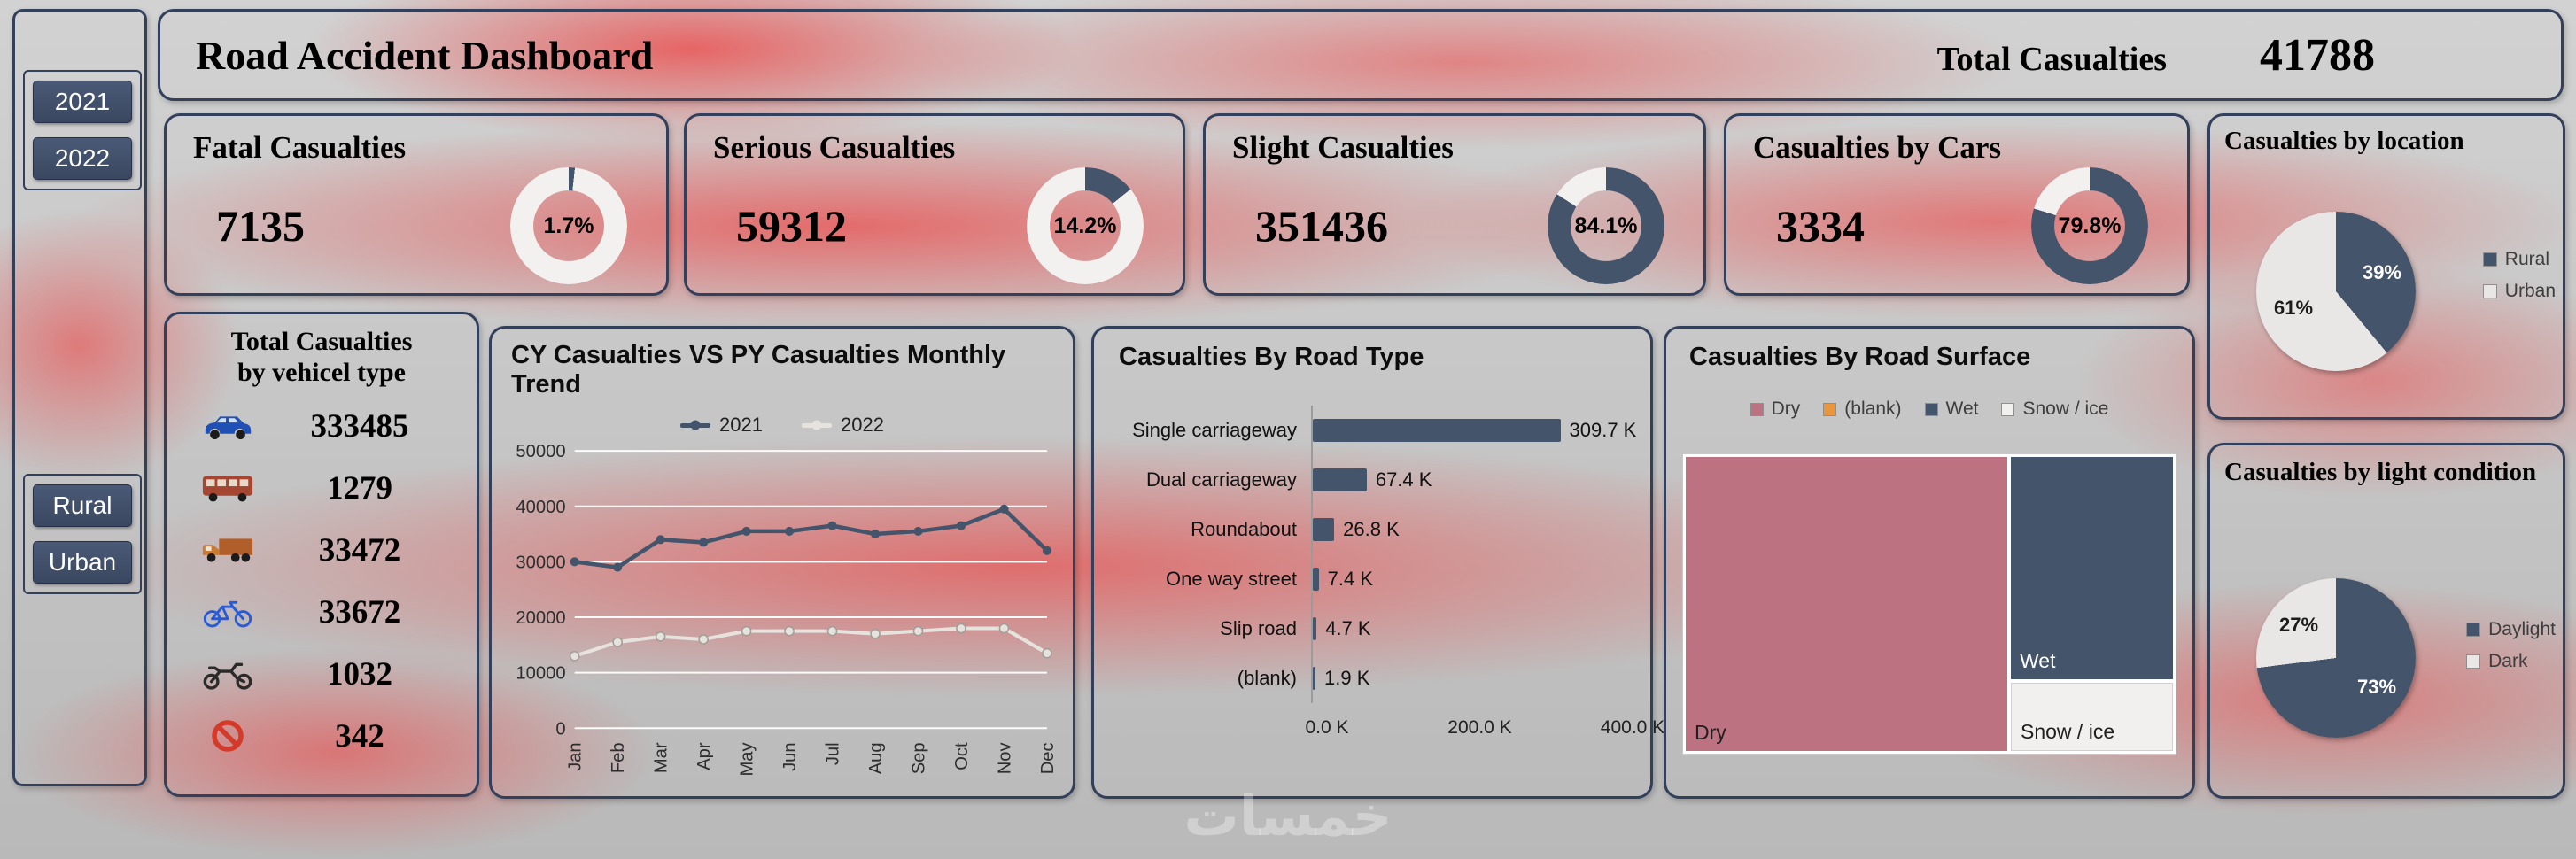 The height and width of the screenshot is (859, 2576). What do you see at coordinates (811, 538) in the screenshot?
I see `series-line-2021` at bounding box center [811, 538].